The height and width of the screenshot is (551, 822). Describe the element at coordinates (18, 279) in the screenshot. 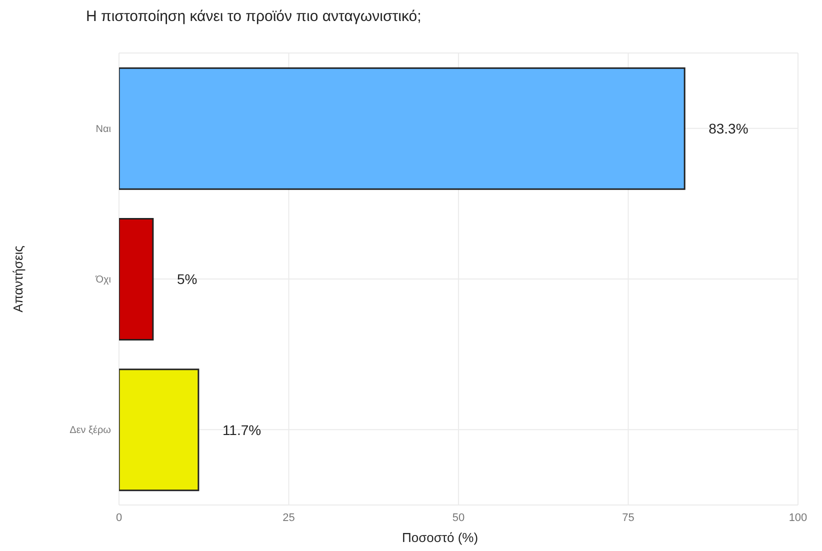

I see `y-axis-title: Απαντήσεις` at that location.